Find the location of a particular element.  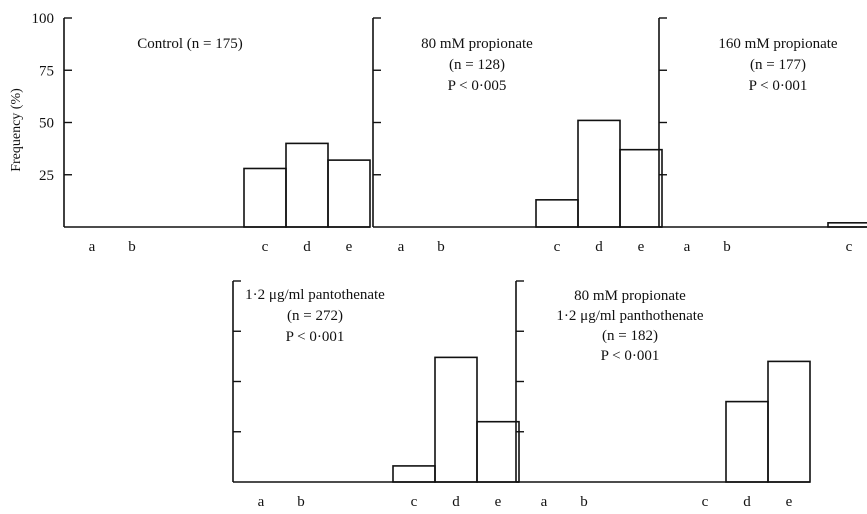

panel-title-line: Control (n = 175) is located at coordinates (190, 44).